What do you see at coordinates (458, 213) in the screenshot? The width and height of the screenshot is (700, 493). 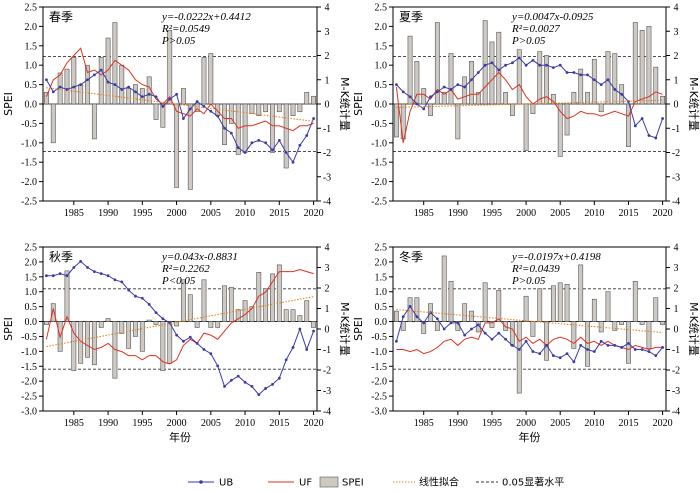 I see `x-tick-label: 1990` at bounding box center [458, 213].